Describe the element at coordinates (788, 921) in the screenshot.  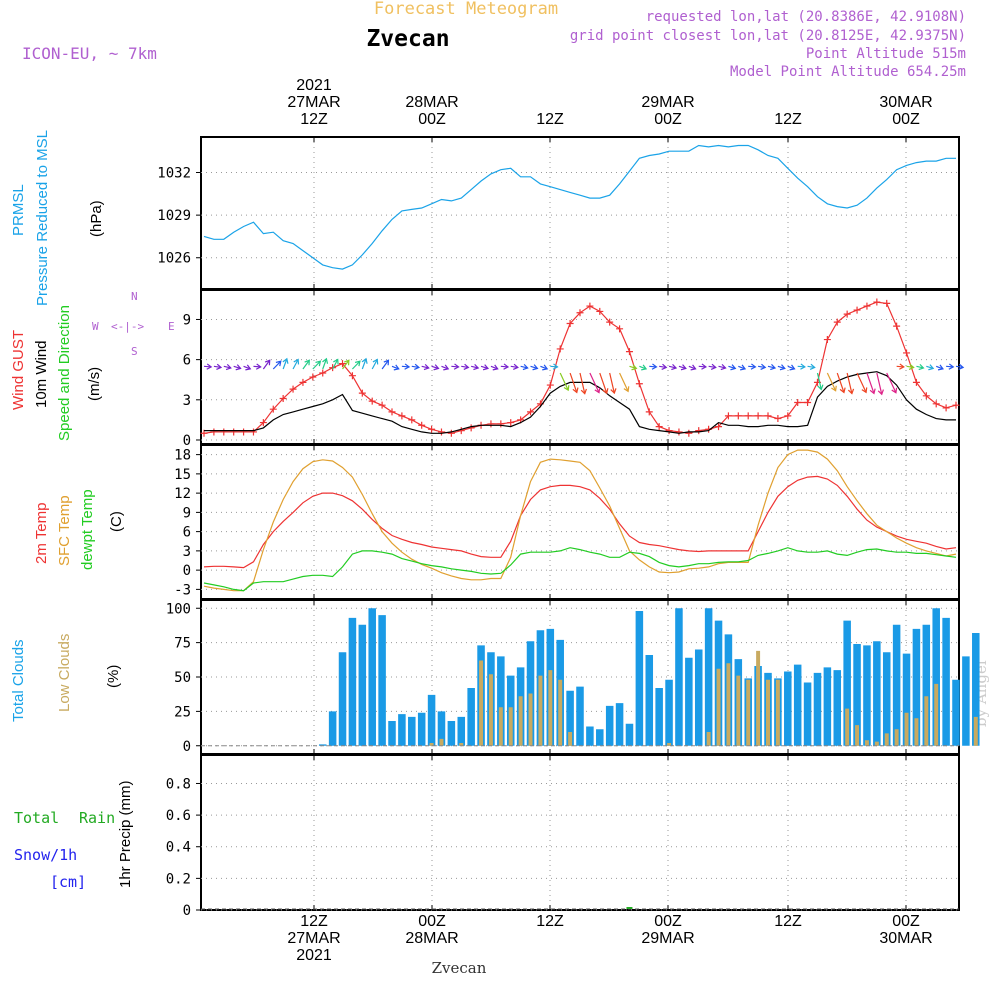
I see `bottom-time-label-line1: 12Z` at that location.